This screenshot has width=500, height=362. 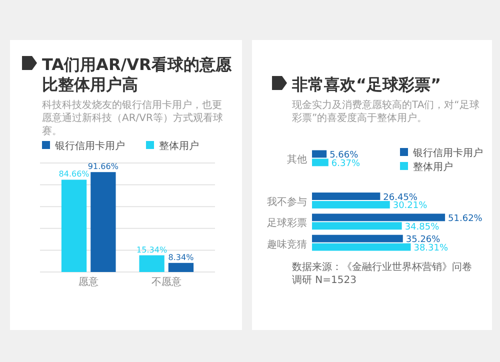 What do you see at coordinates (287, 223) in the screenshot?
I see `y-tick-label: 足球彩票` at bounding box center [287, 223].